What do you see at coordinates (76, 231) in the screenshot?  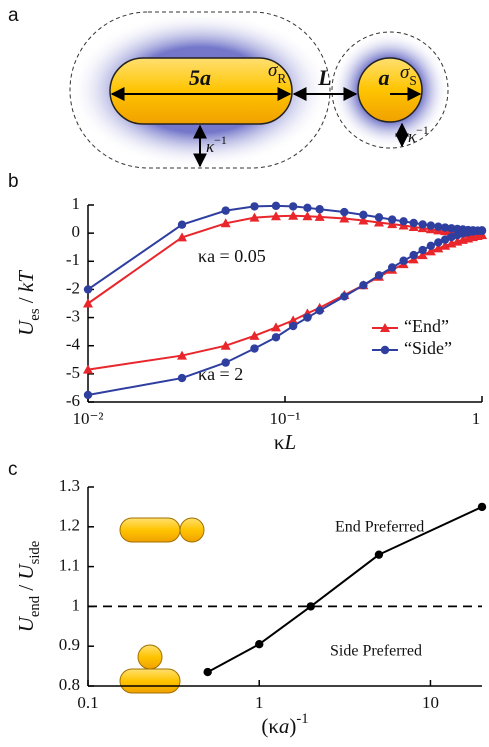 I see `y-tick-label: 0` at bounding box center [76, 231].